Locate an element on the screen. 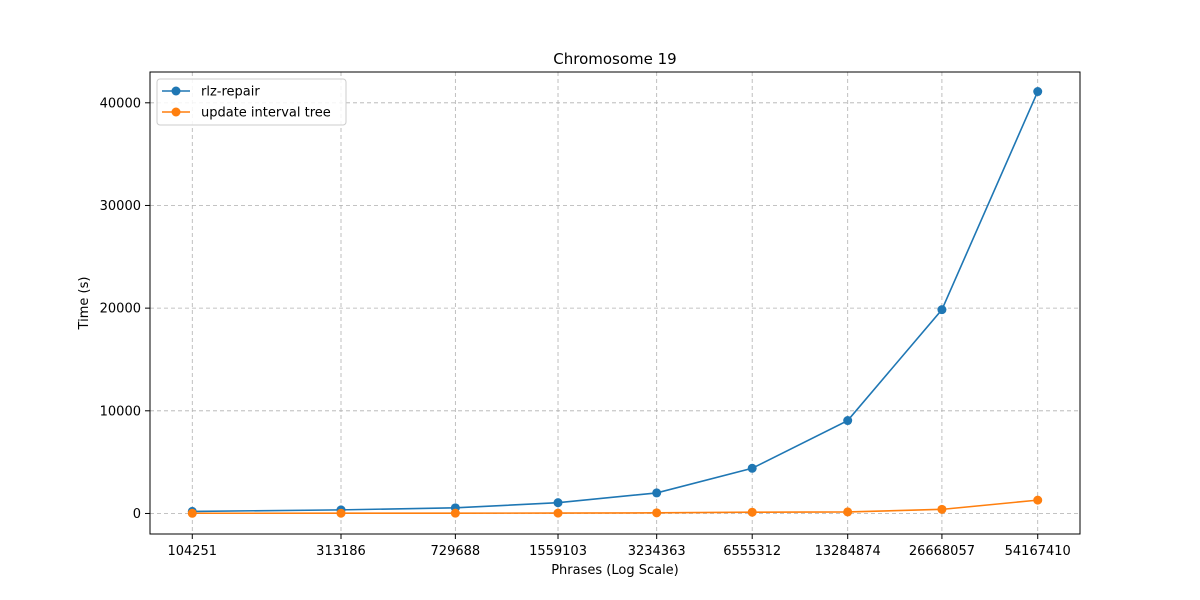 Image resolution: width=1200 pixels, height=600 pixels. y-tick-label: 40000 is located at coordinates (120, 103).